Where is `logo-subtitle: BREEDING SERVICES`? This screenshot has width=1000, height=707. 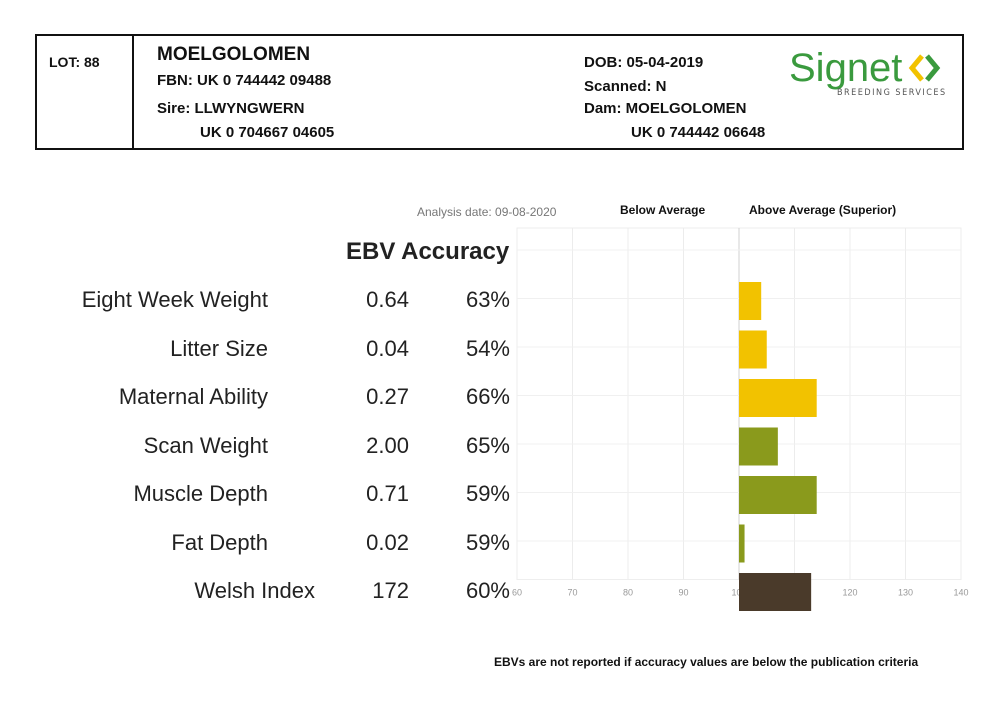
logo-subtitle: BREEDING SERVICES is located at coordinates (892, 93).